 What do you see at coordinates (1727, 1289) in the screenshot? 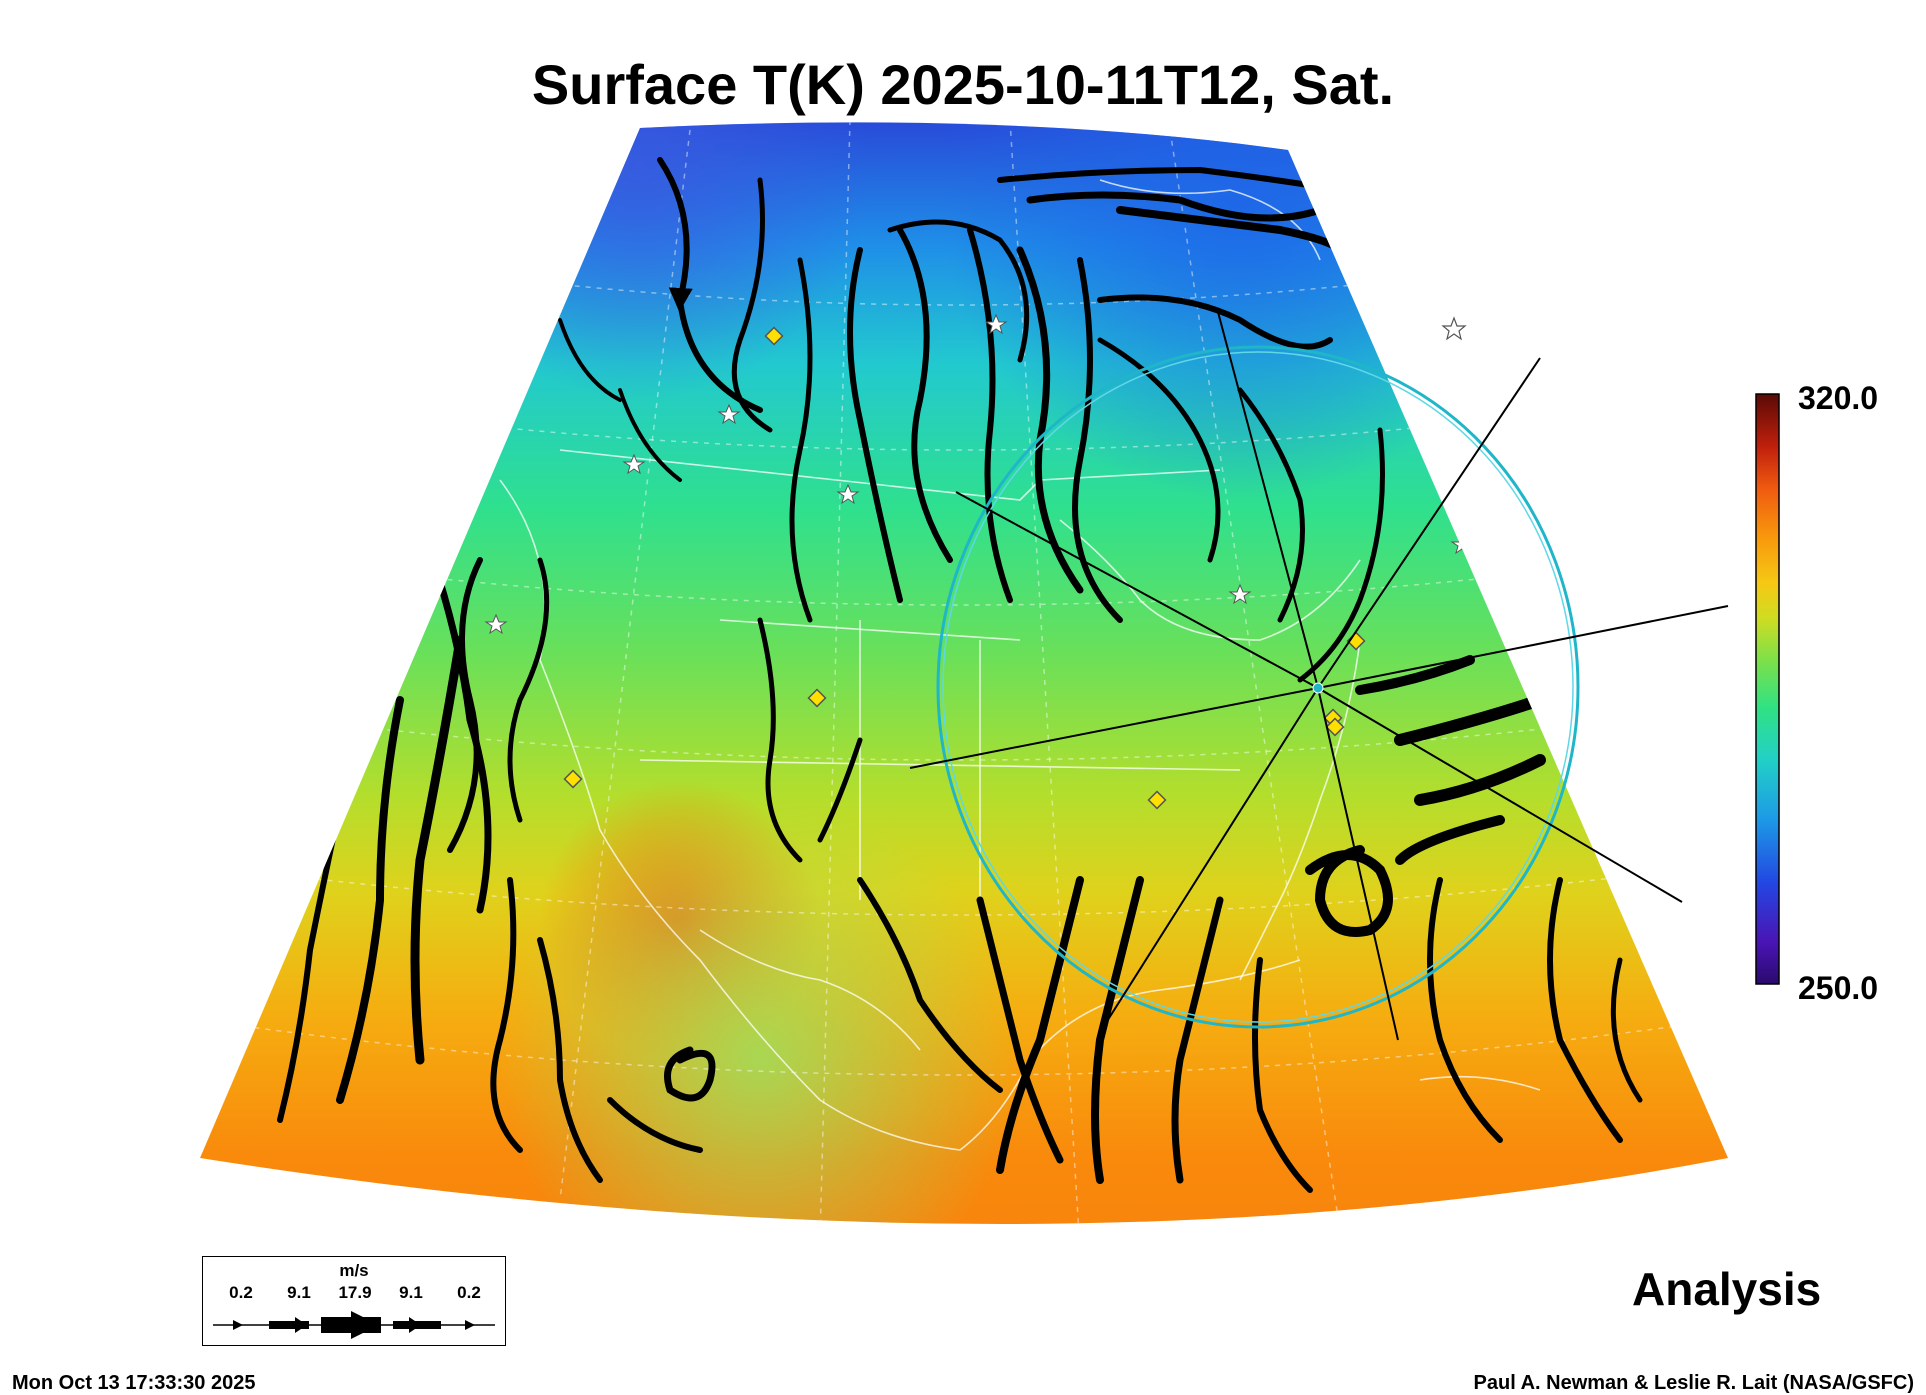
I see `panel-label: Analysis` at bounding box center [1727, 1289].